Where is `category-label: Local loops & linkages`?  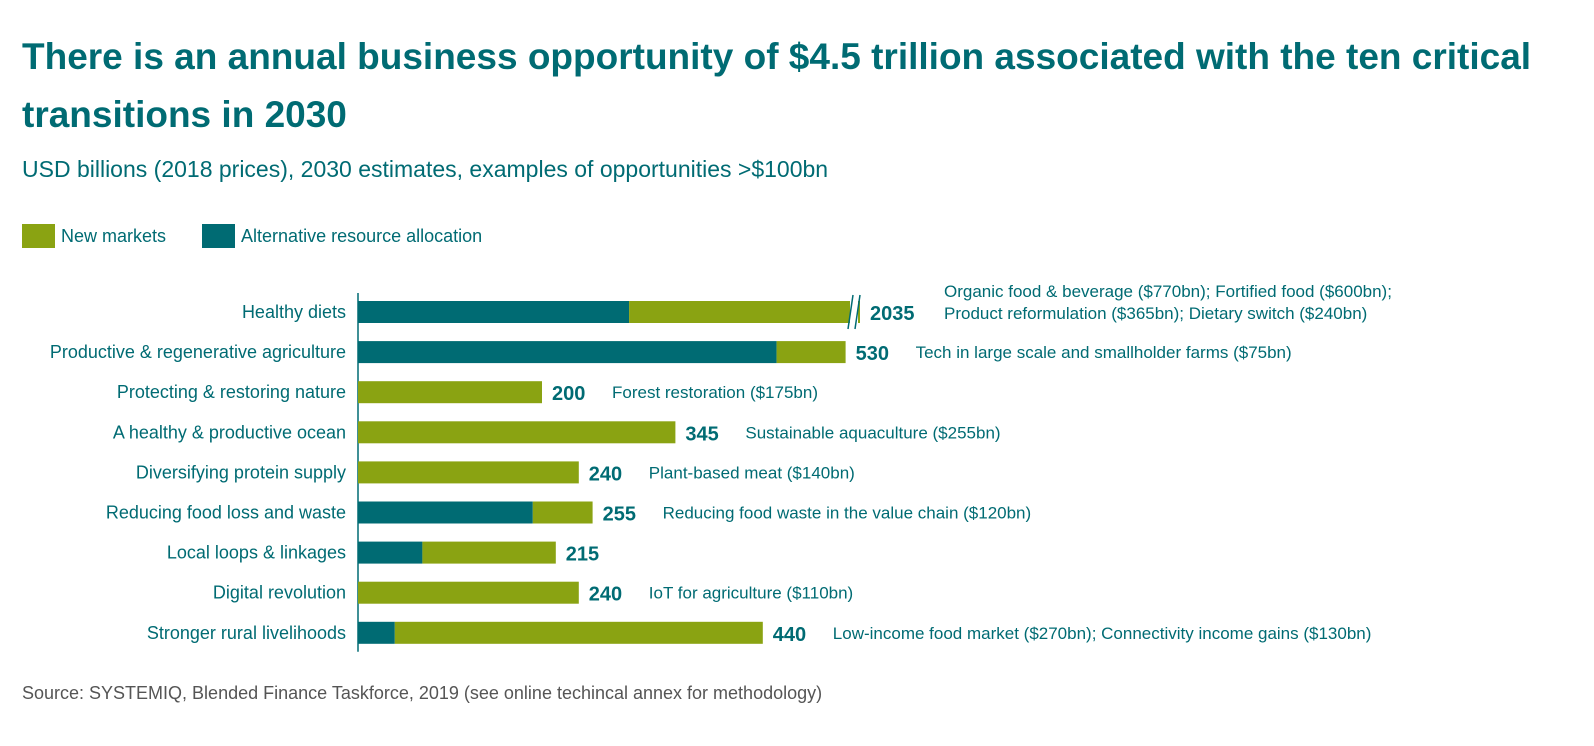
category-label: Local loops & linkages is located at coordinates (256, 553).